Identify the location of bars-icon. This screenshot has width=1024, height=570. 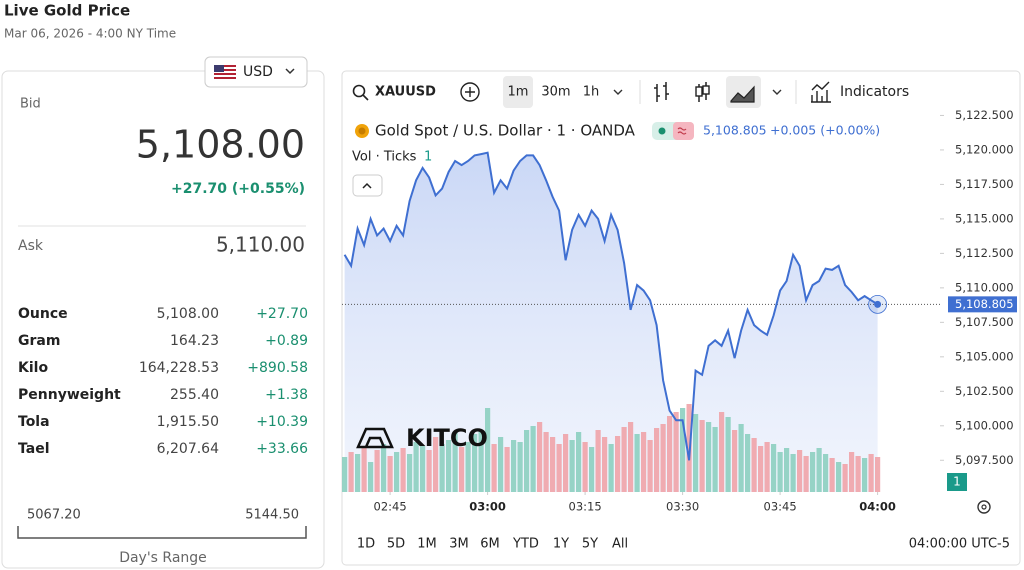
(661, 92).